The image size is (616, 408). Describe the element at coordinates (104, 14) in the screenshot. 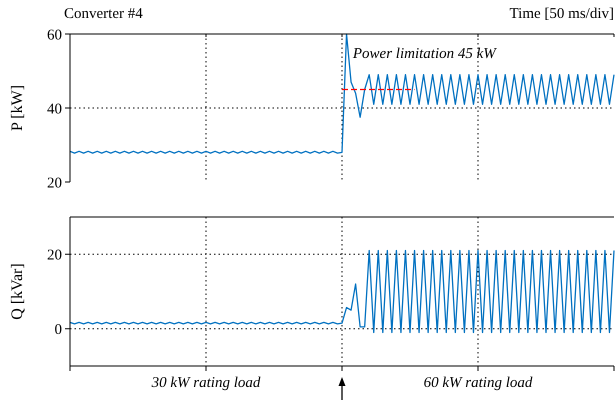

I see `chart-title: Converter #4` at that location.